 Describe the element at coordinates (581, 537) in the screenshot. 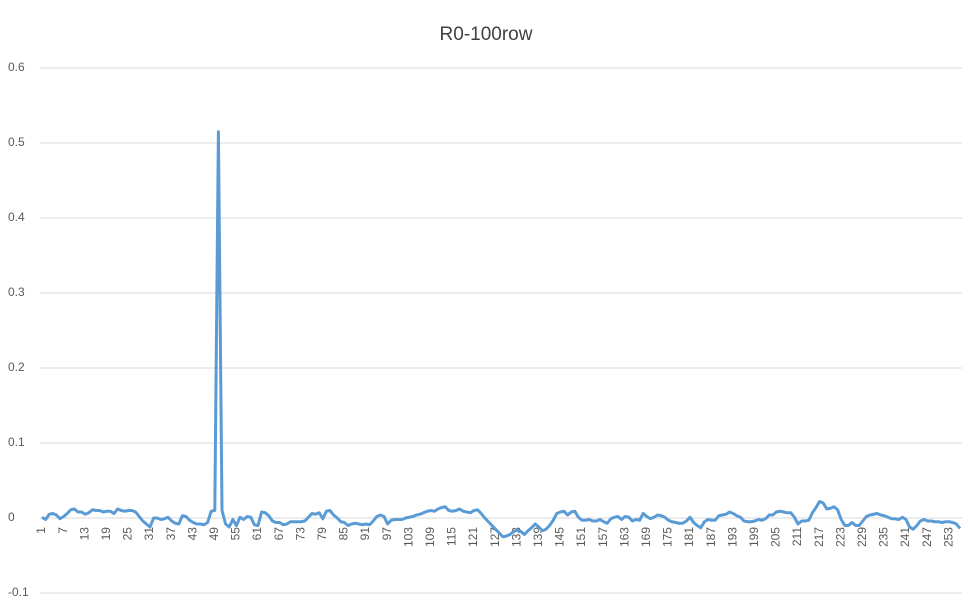

I see `x-tick-label: 151` at that location.